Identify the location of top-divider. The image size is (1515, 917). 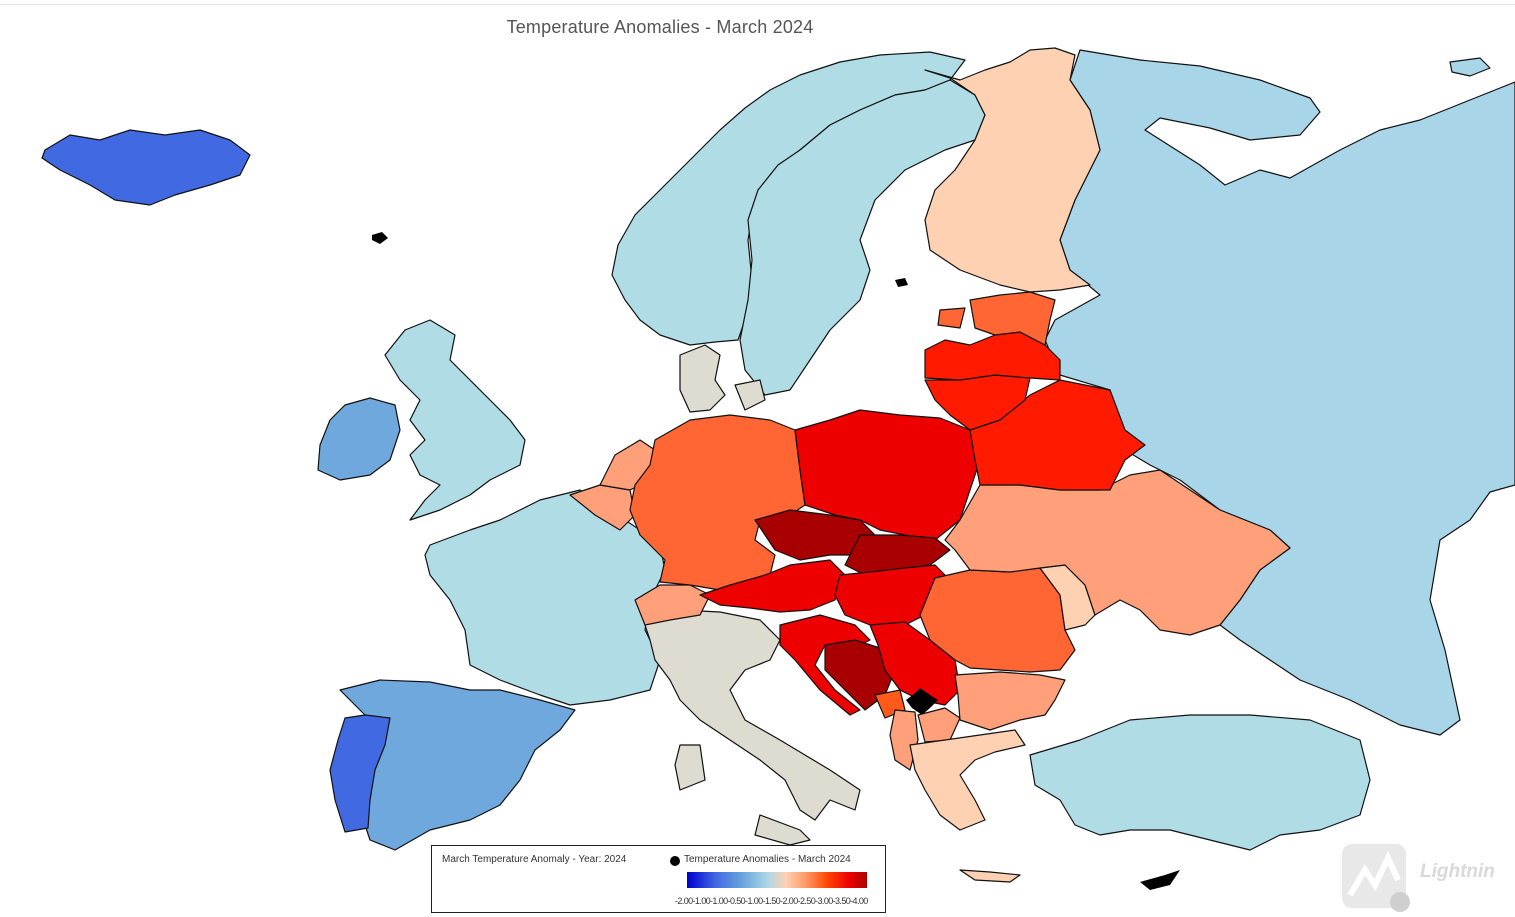
(757, 4).